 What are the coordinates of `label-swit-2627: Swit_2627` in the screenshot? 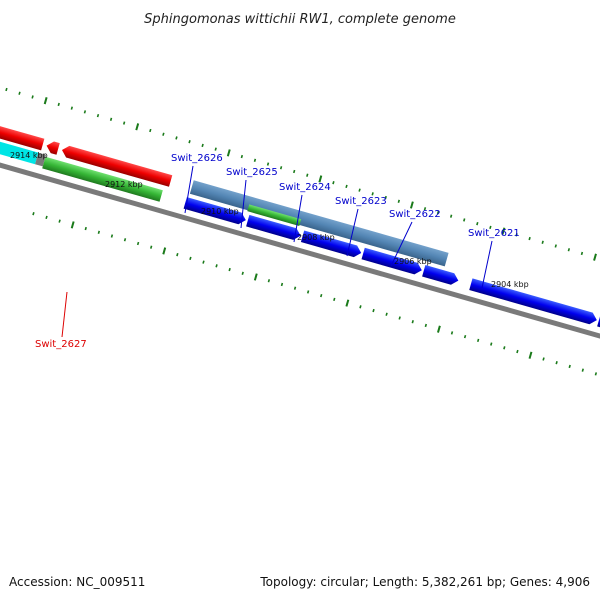 It's located at (61, 344).